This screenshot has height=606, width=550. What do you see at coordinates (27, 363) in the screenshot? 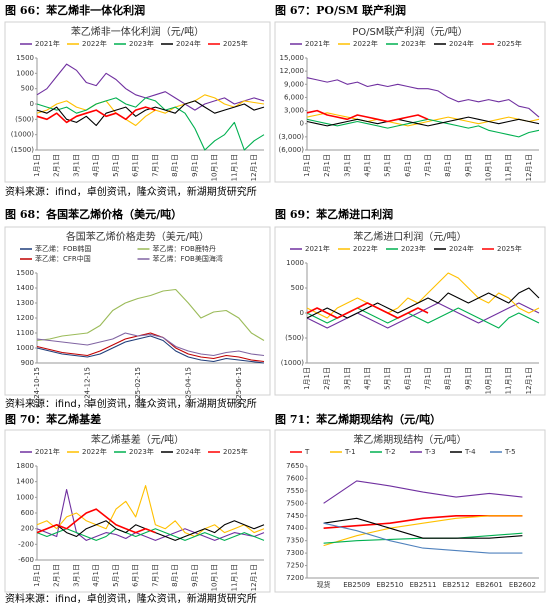
I see `y-tick-label: 900` at bounding box center [27, 363].